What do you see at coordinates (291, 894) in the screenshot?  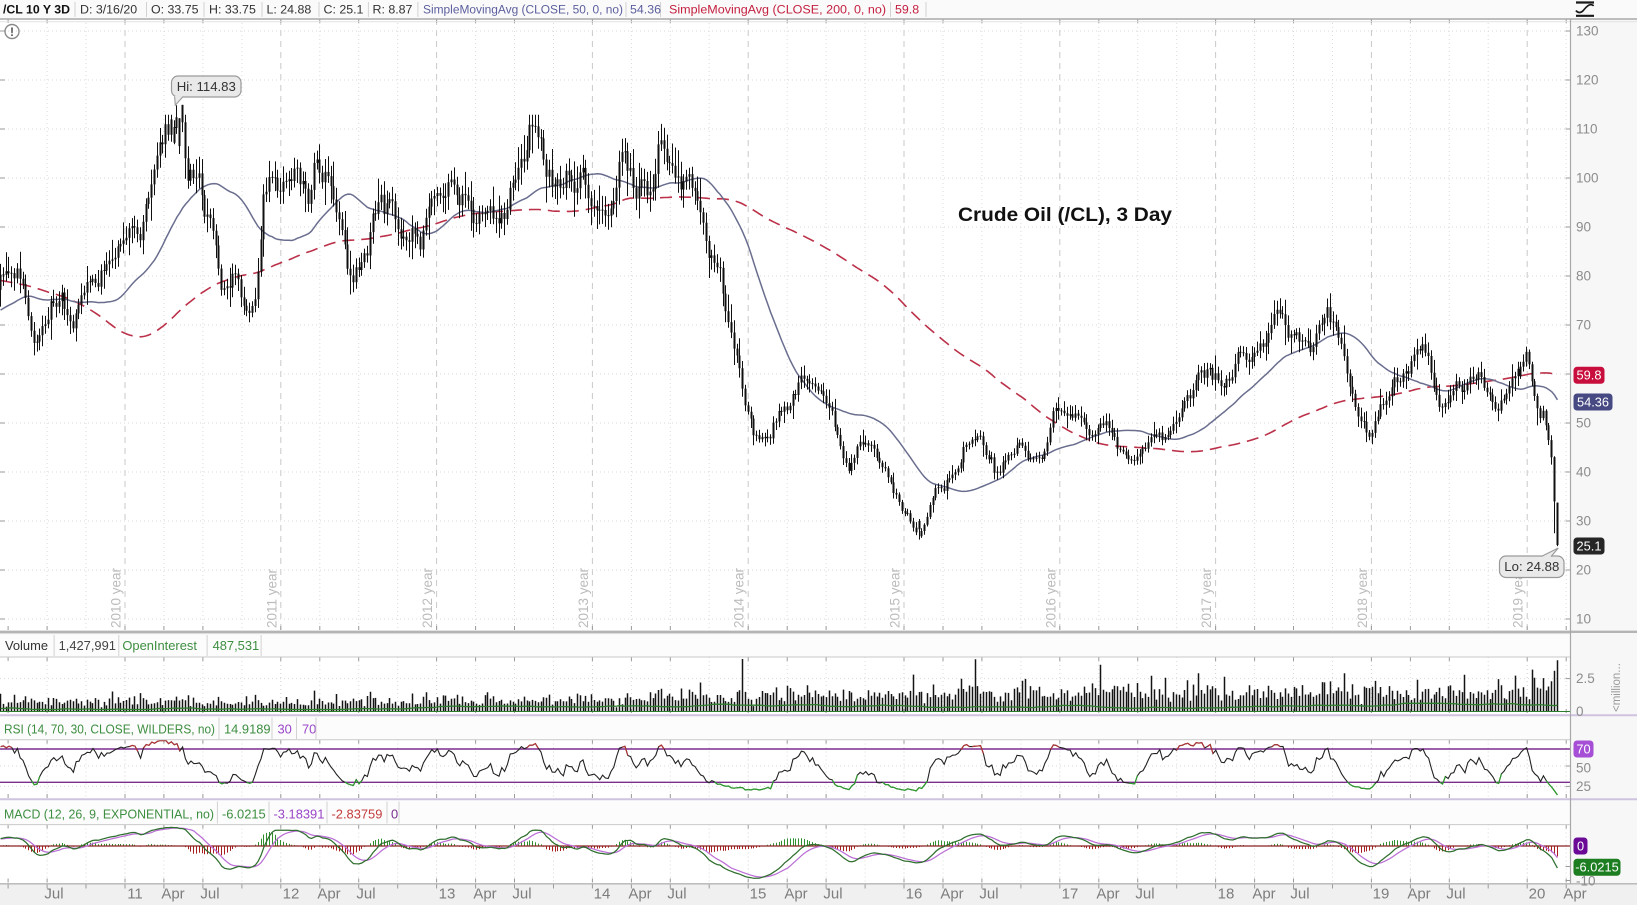 I see `svg-text: 12` at bounding box center [291, 894].